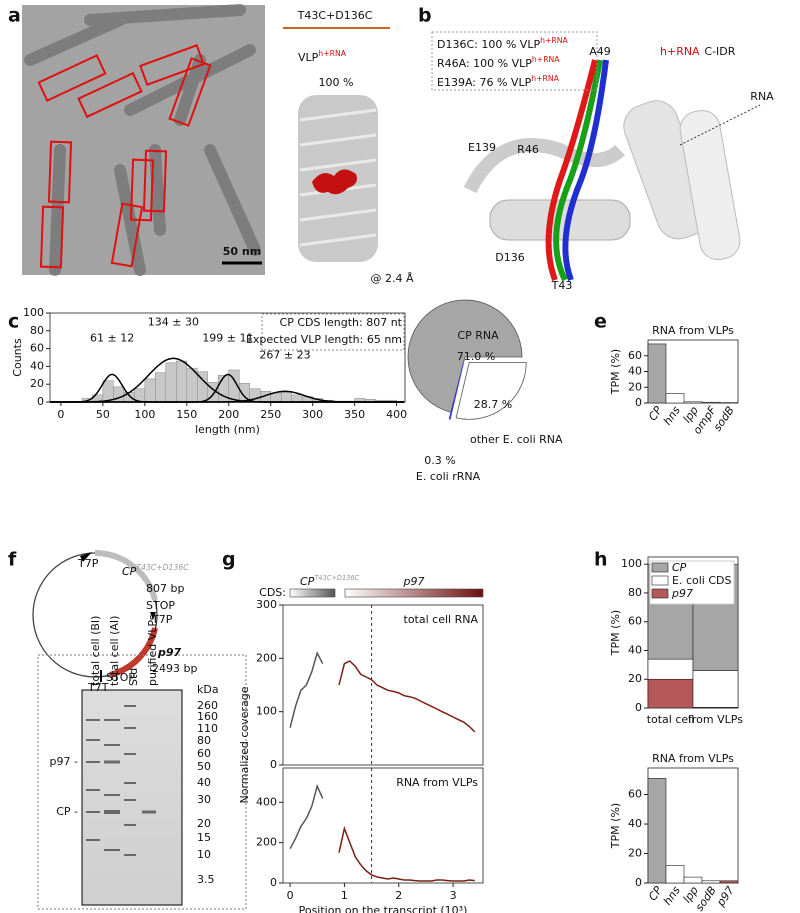 The image size is (800, 913). What do you see at coordinates (600, 322) in the screenshot?
I see `panel-letter: e` at bounding box center [600, 322].